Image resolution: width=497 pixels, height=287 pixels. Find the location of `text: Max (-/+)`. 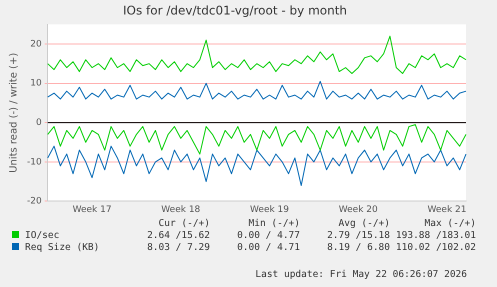

text: Max (-/+) is located at coordinates (450, 223).